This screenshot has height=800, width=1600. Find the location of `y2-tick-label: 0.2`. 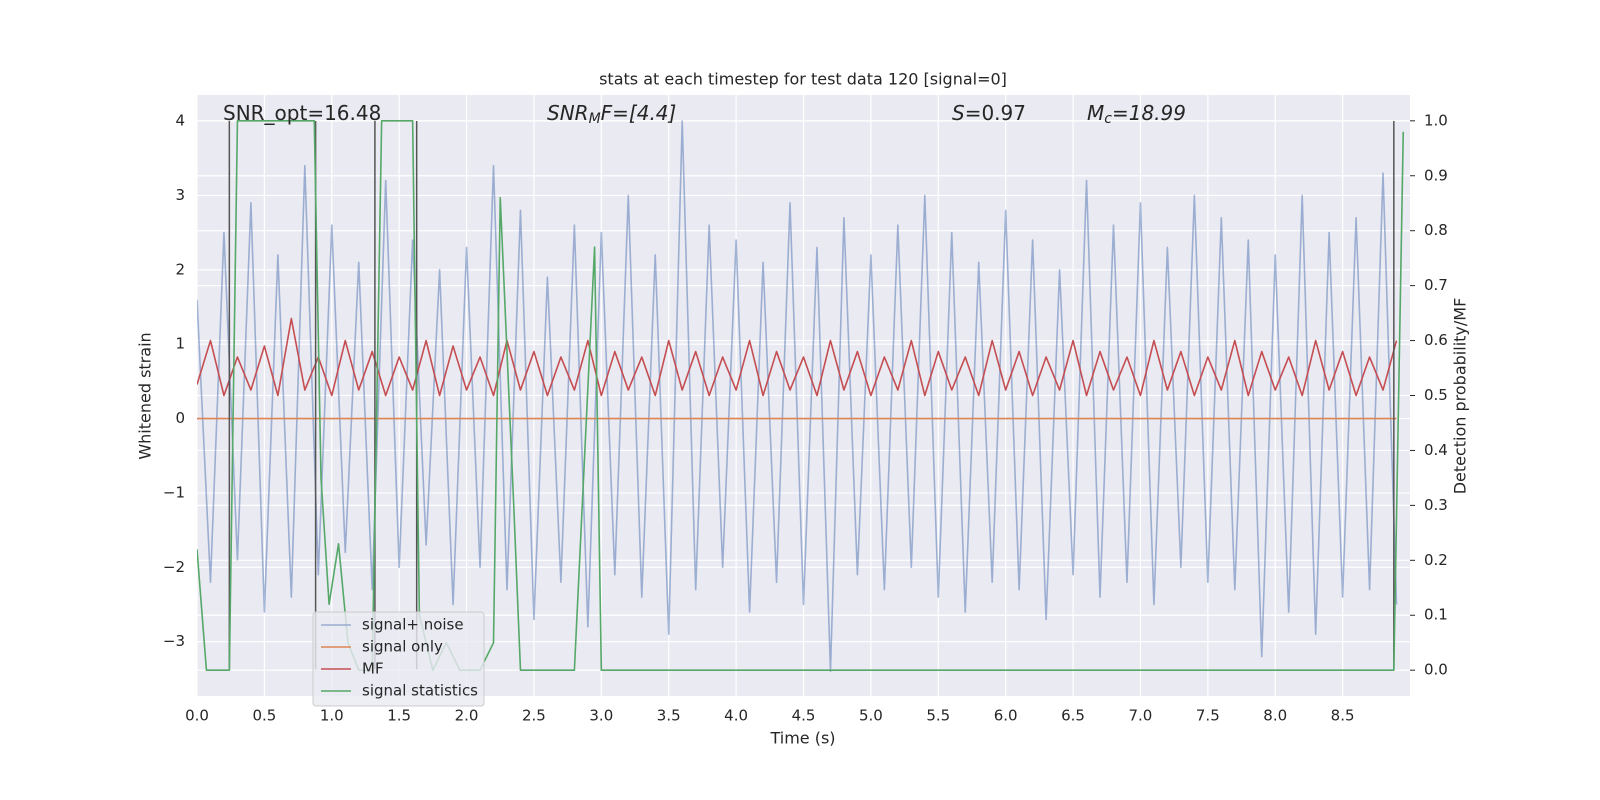

y2-tick-label: 0.2 is located at coordinates (1436, 560).